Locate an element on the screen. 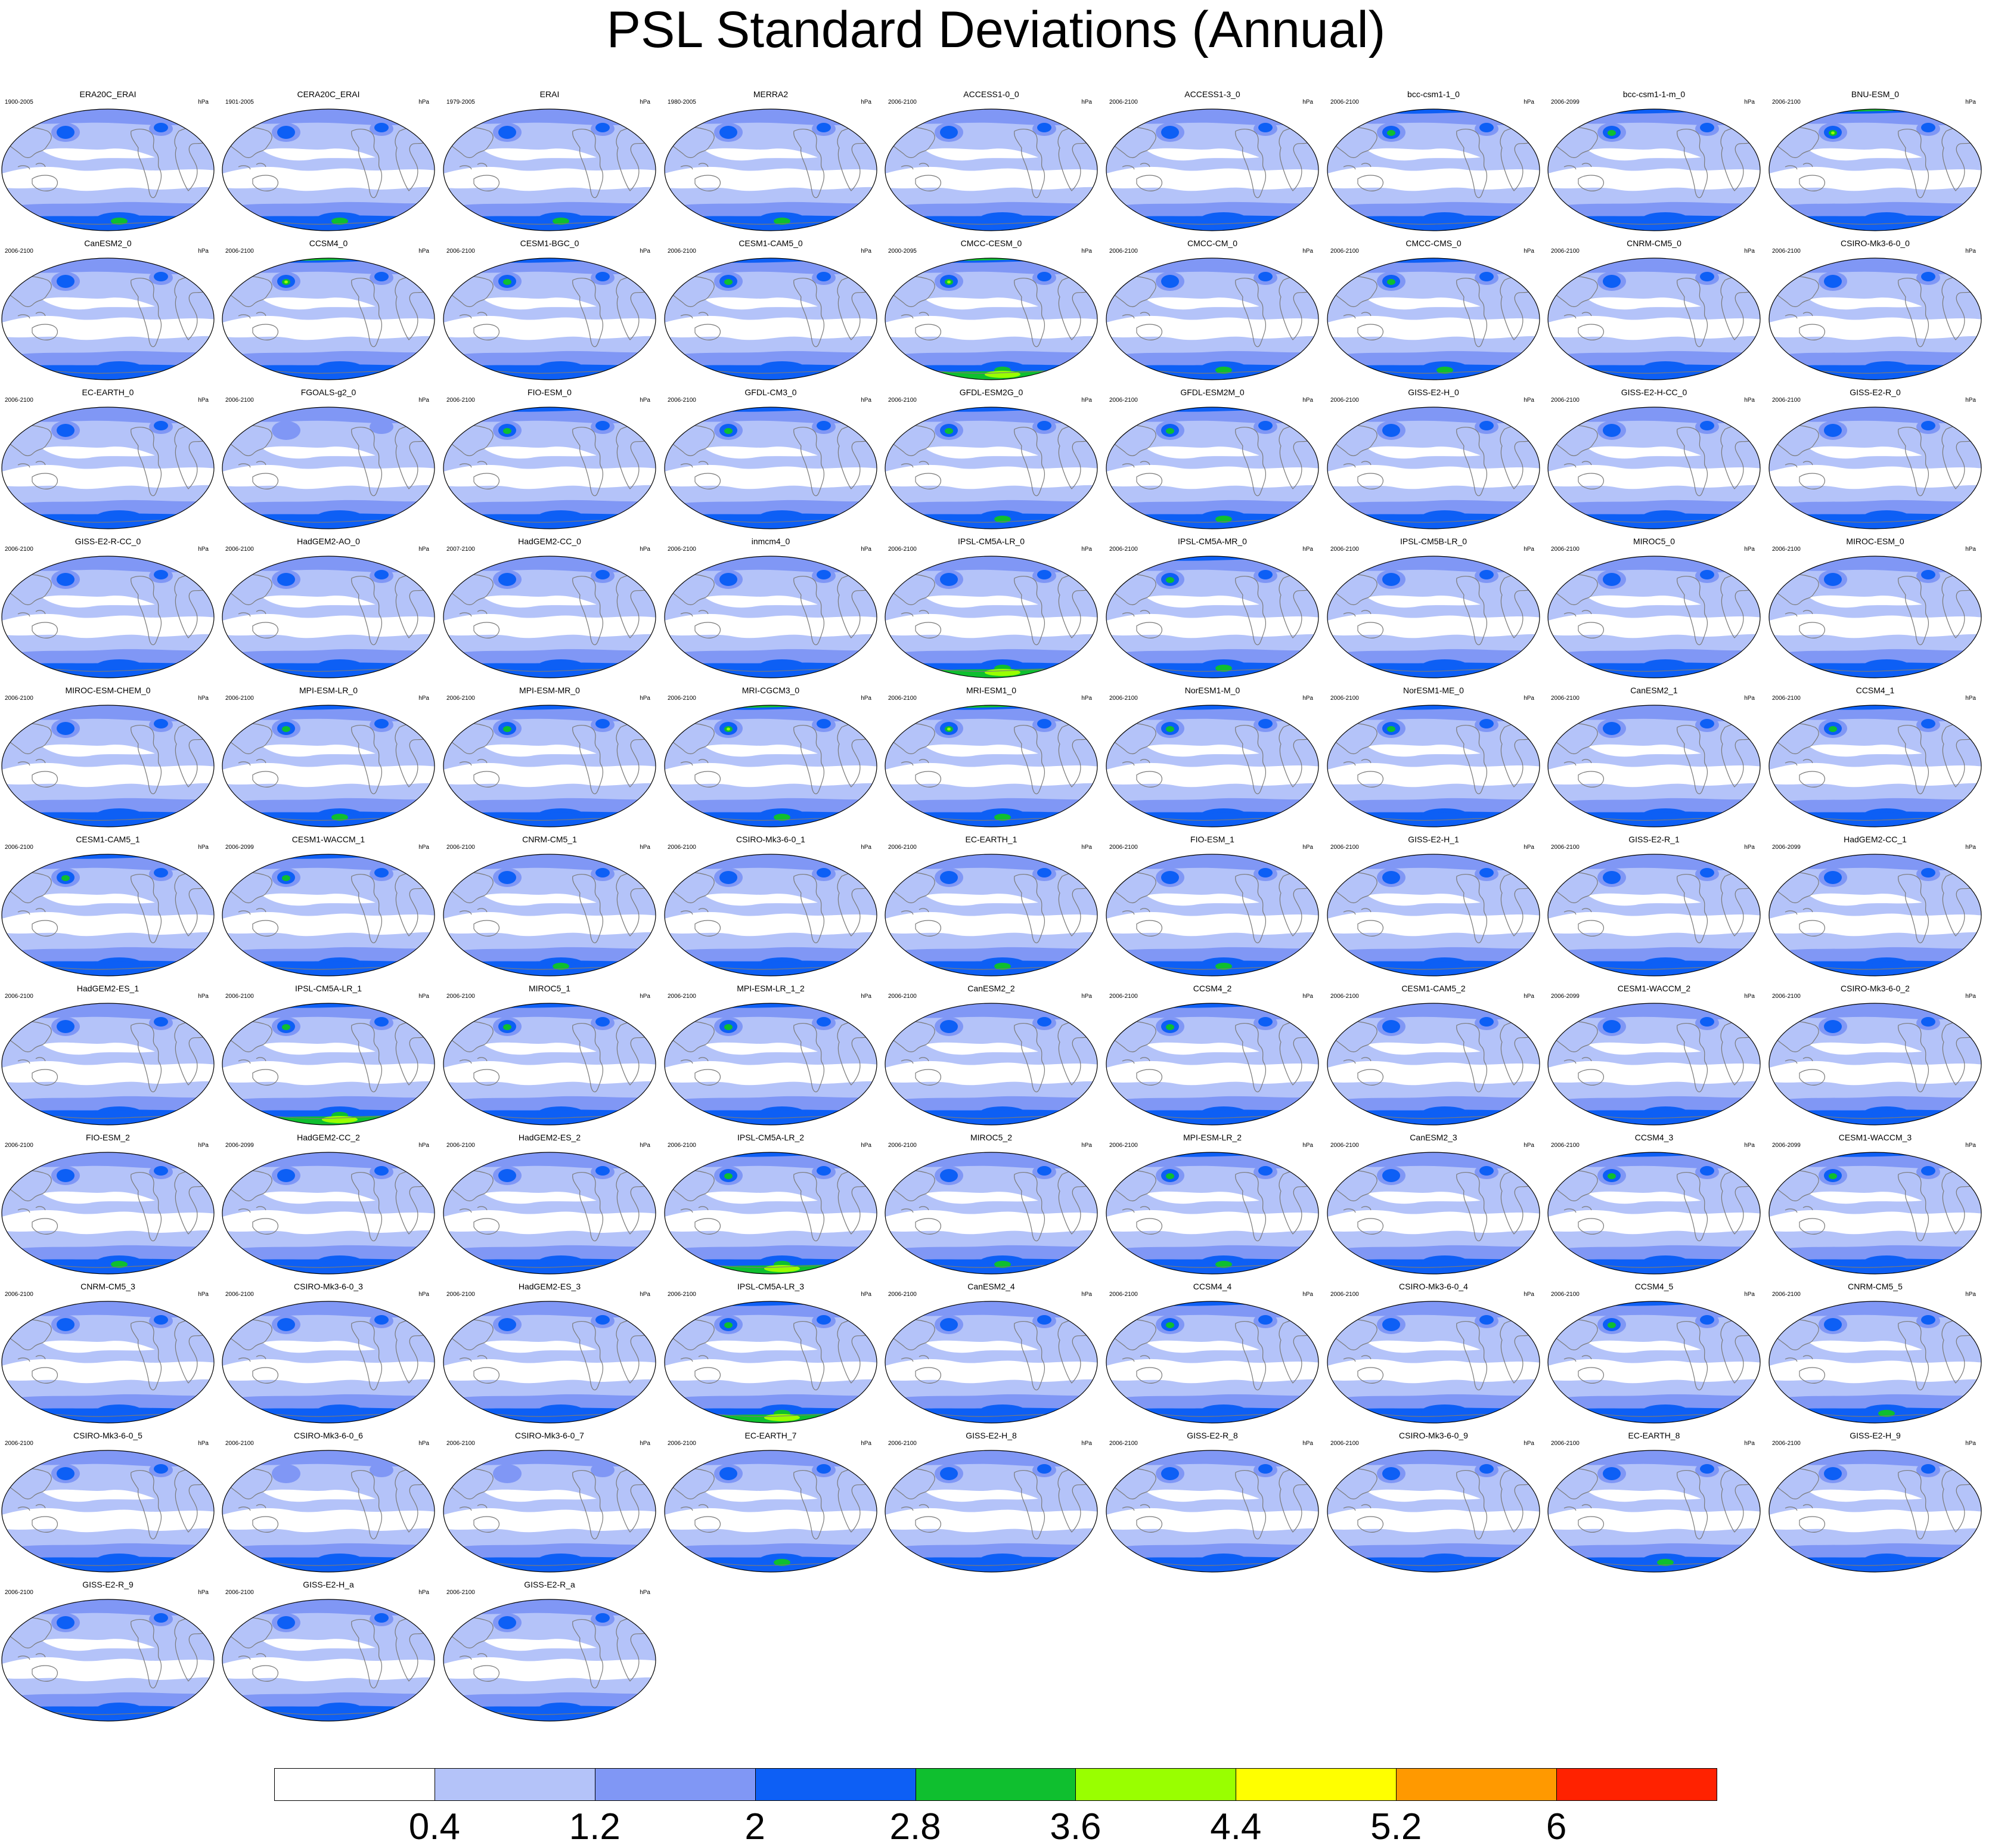 This screenshot has height=1848, width=1992. panel-title: CERA20C_ERAI is located at coordinates (328, 94).